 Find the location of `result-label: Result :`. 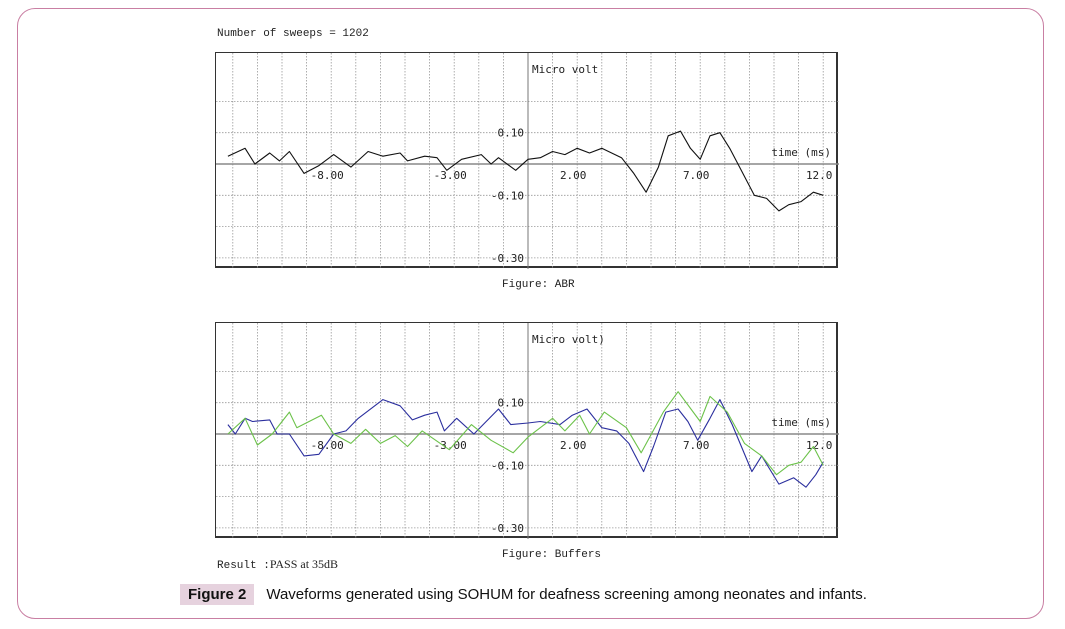

result-label: Result : is located at coordinates (243, 566).